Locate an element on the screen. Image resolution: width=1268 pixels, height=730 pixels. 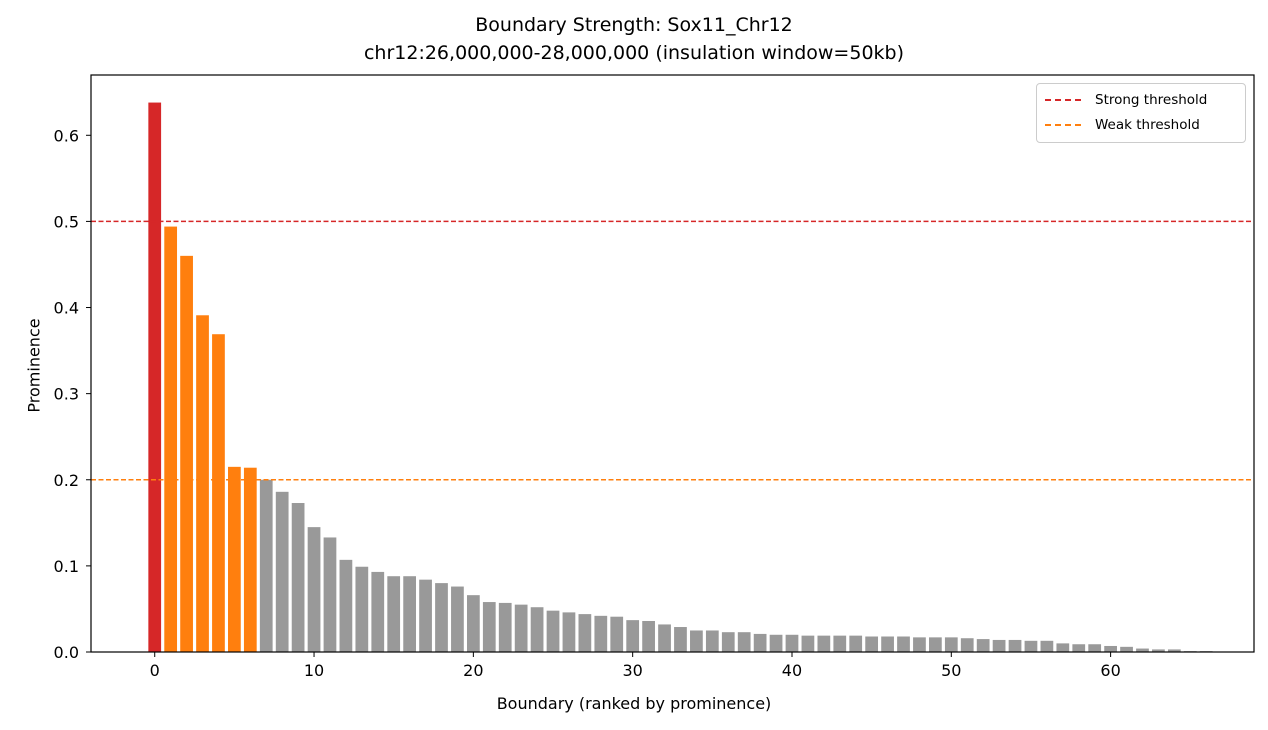
y-tick-label: 0.3 is located at coordinates (66, 394).